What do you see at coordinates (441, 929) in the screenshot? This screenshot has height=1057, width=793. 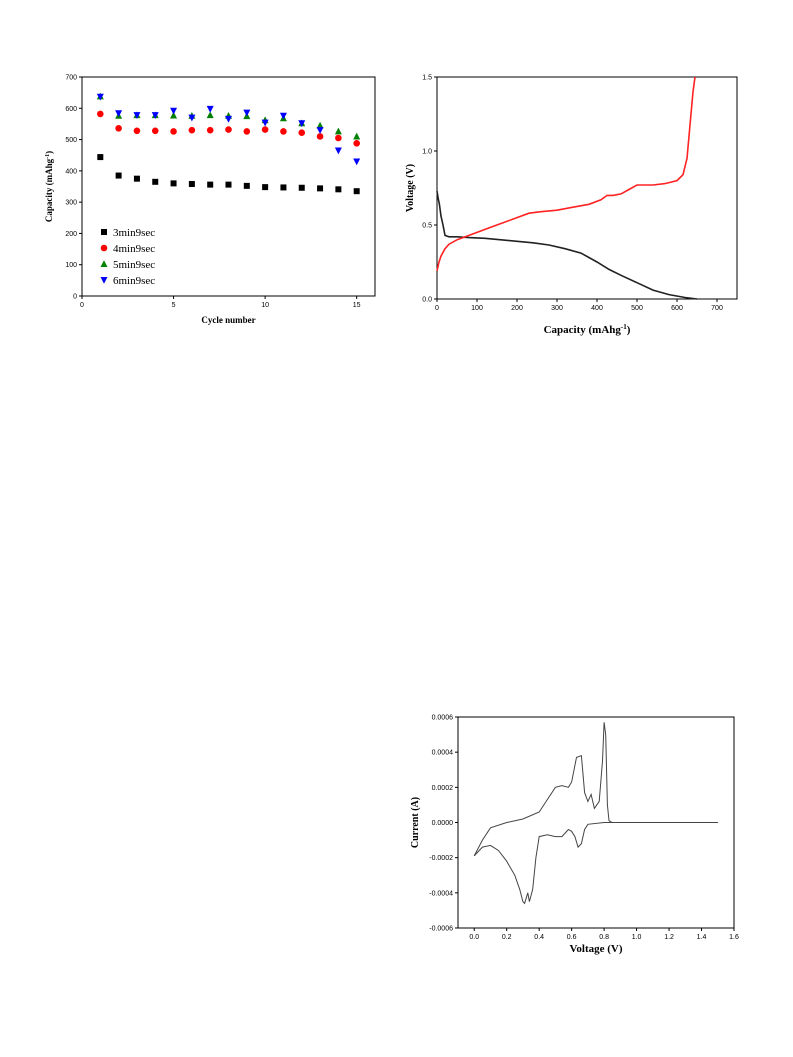 I see `y-tick-label: -0.0006` at bounding box center [441, 929].